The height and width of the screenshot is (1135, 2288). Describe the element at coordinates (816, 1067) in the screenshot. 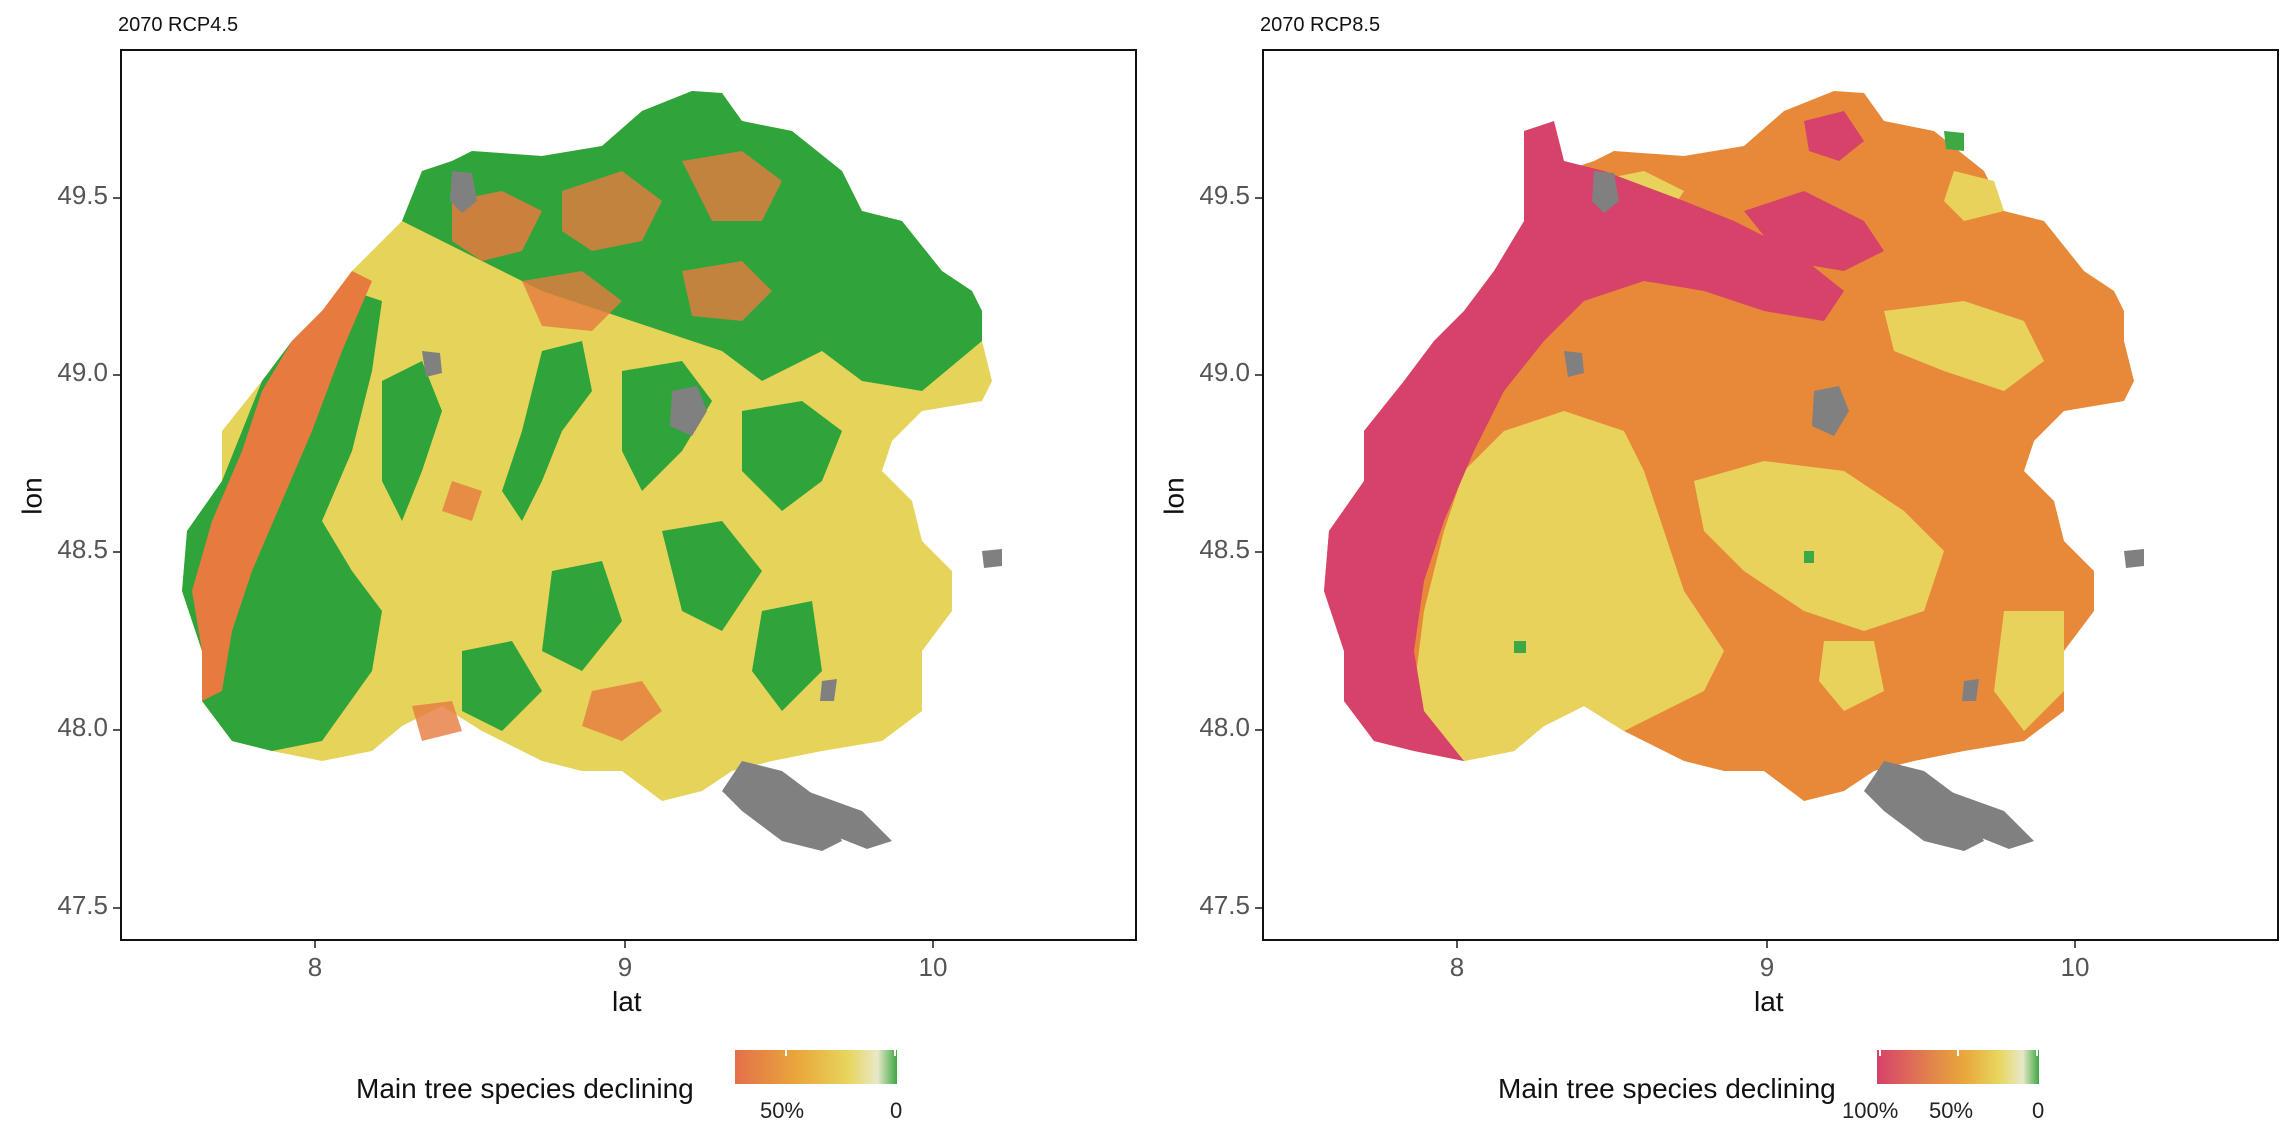

I see `legend-colorbar` at that location.